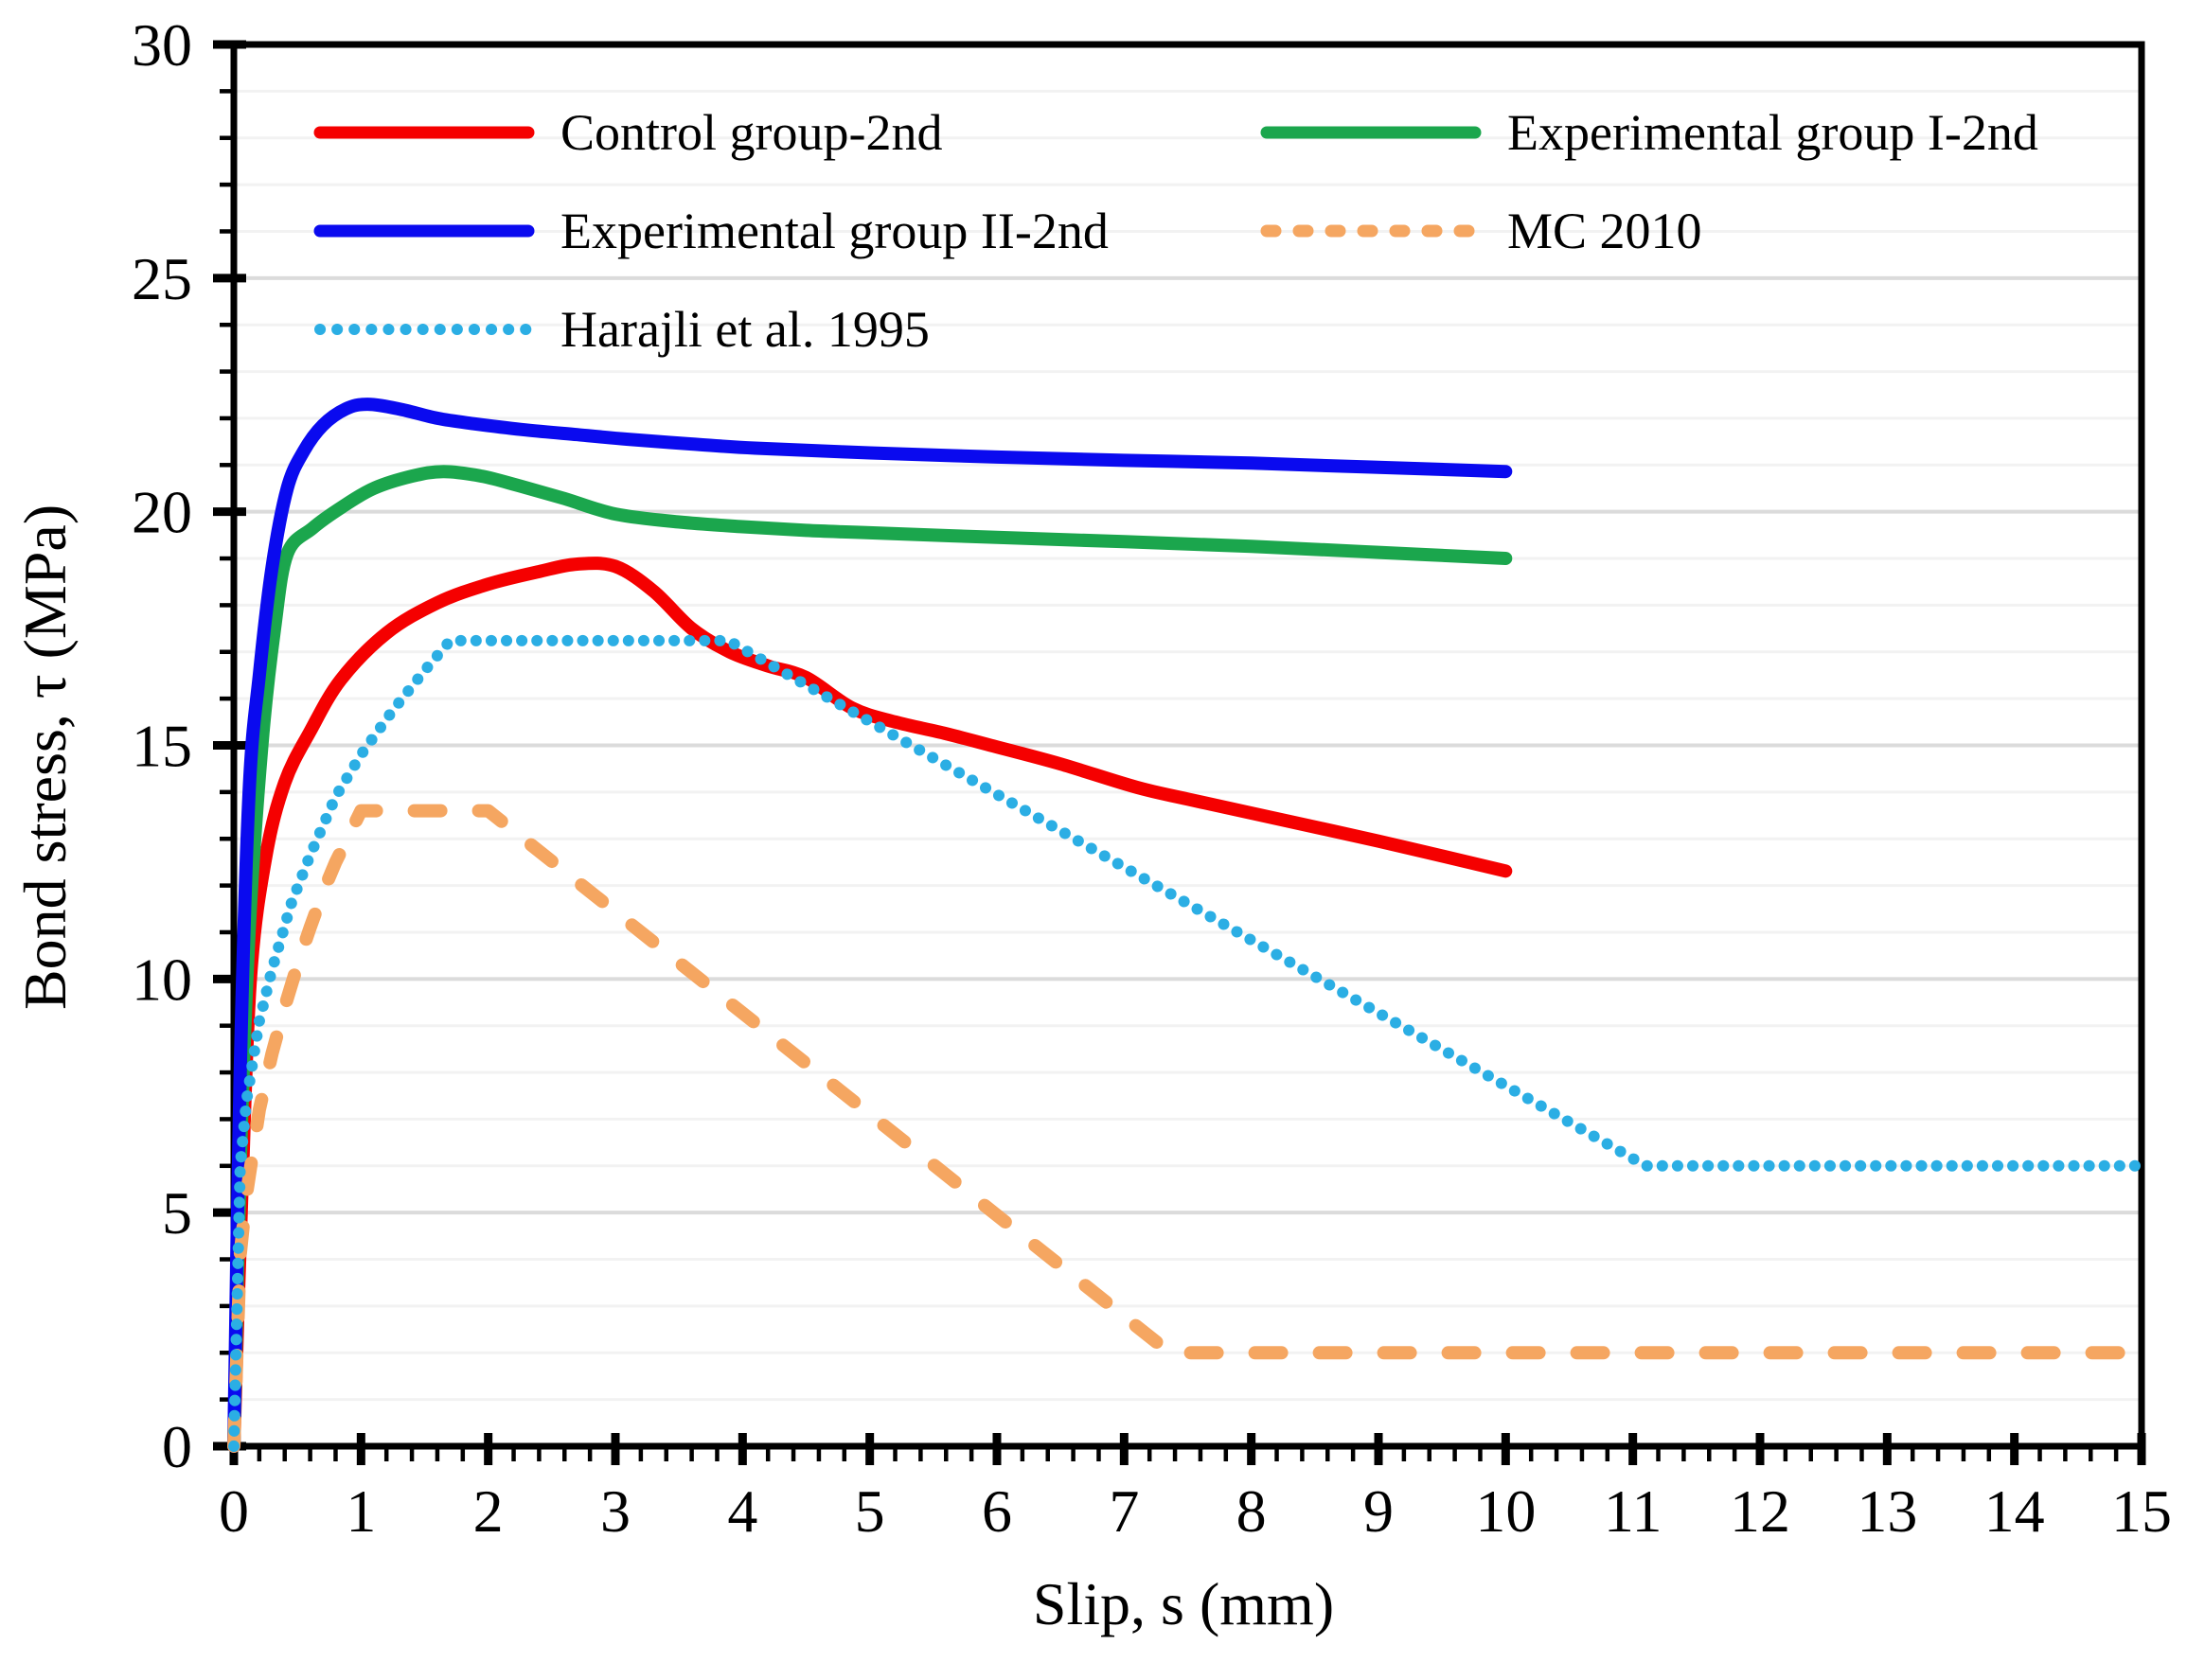 This screenshot has height=1680, width=2187. Describe the element at coordinates (752, 132) in the screenshot. I see `legend-label: Control group-2nd` at that location.